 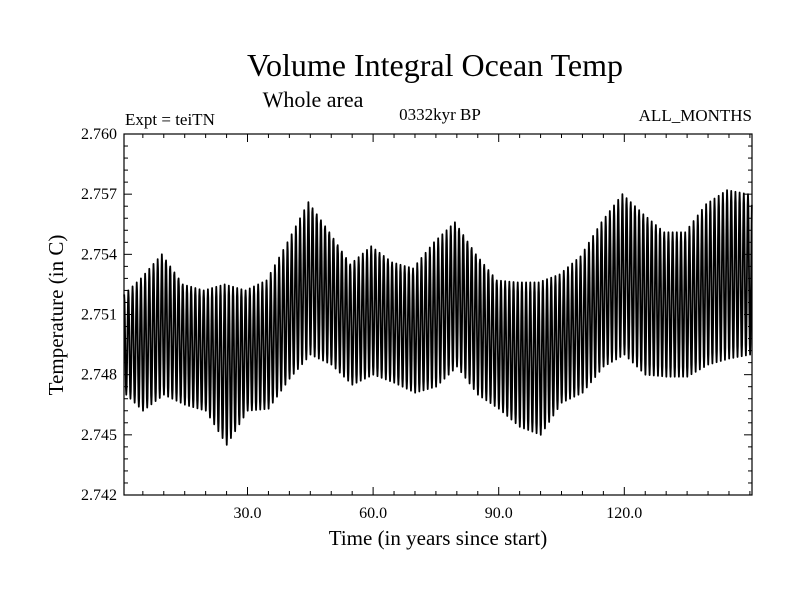 I want to click on x-tick-label: 120.0, so click(x=624, y=513).